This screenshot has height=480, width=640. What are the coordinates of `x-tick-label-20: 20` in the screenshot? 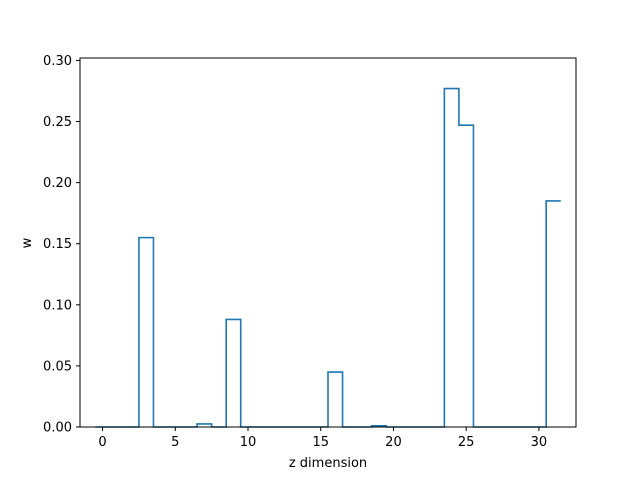 It's located at (393, 442).